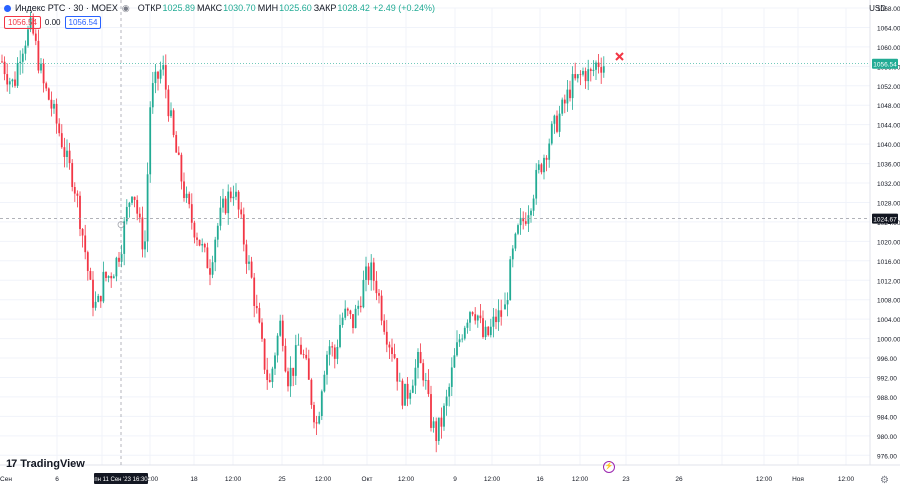  Describe the element at coordinates (57, 479) in the screenshot. I see `x-tick-label: 6` at that location.